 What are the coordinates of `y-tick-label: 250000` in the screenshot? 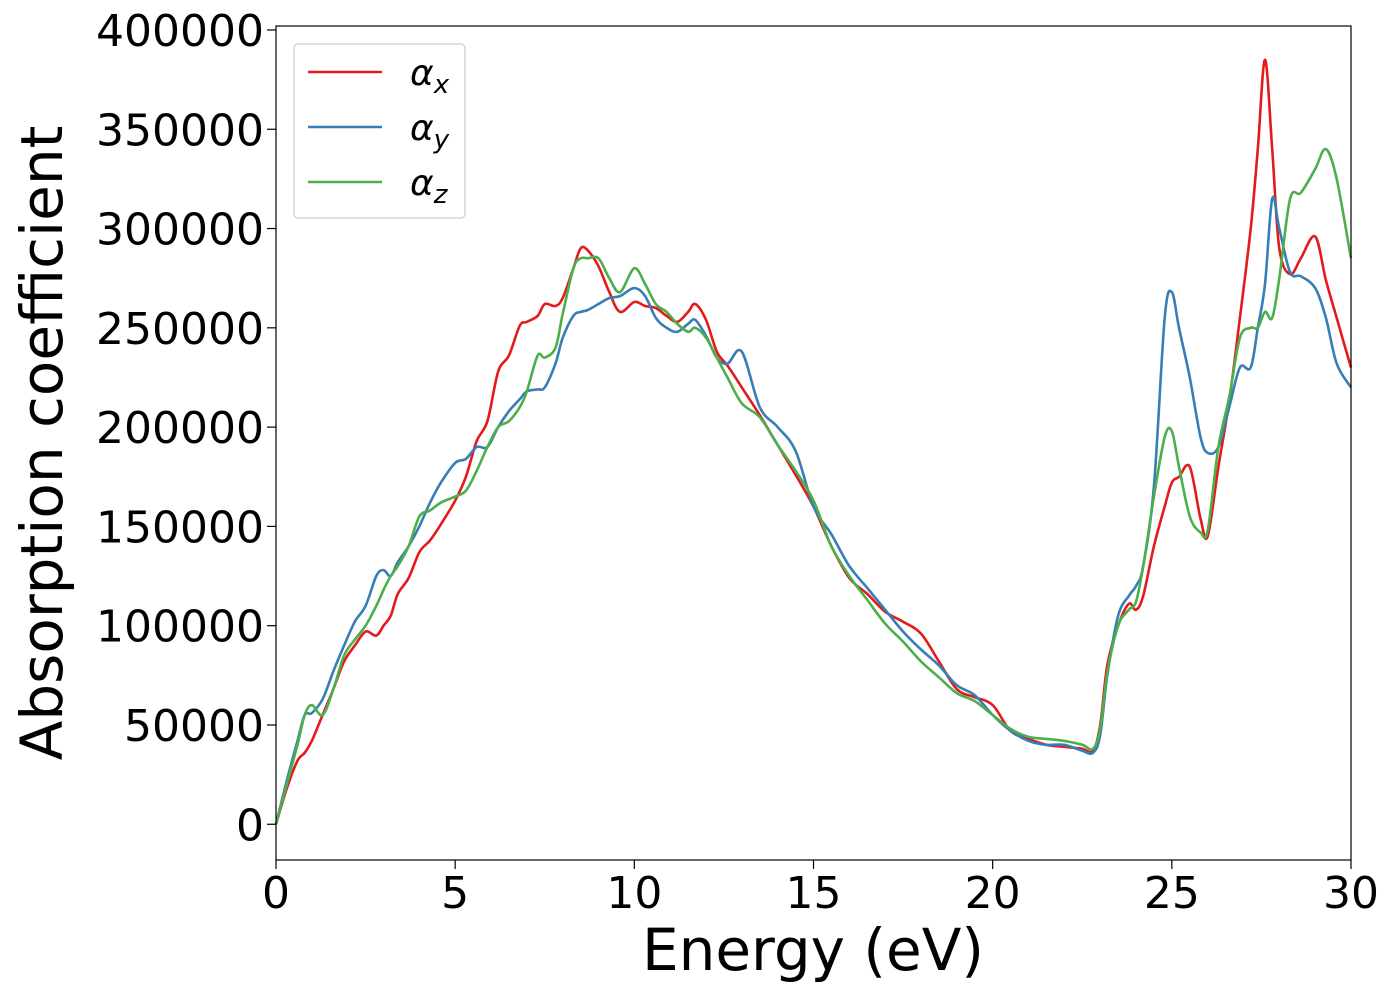 It's located at (180, 329).